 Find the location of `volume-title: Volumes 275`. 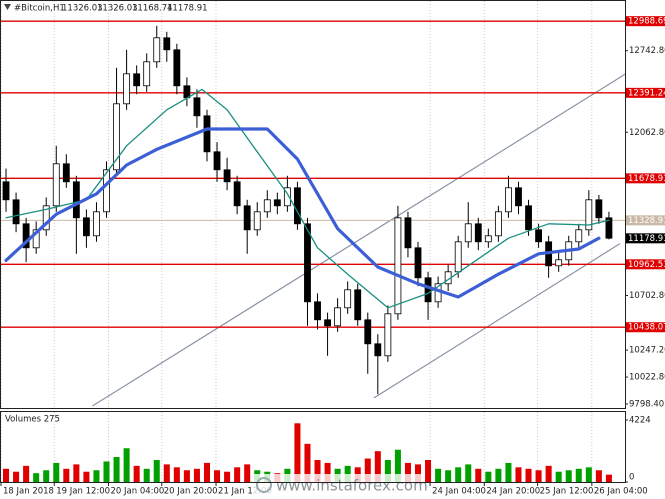

volume-title: Volumes 275 is located at coordinates (32, 420).